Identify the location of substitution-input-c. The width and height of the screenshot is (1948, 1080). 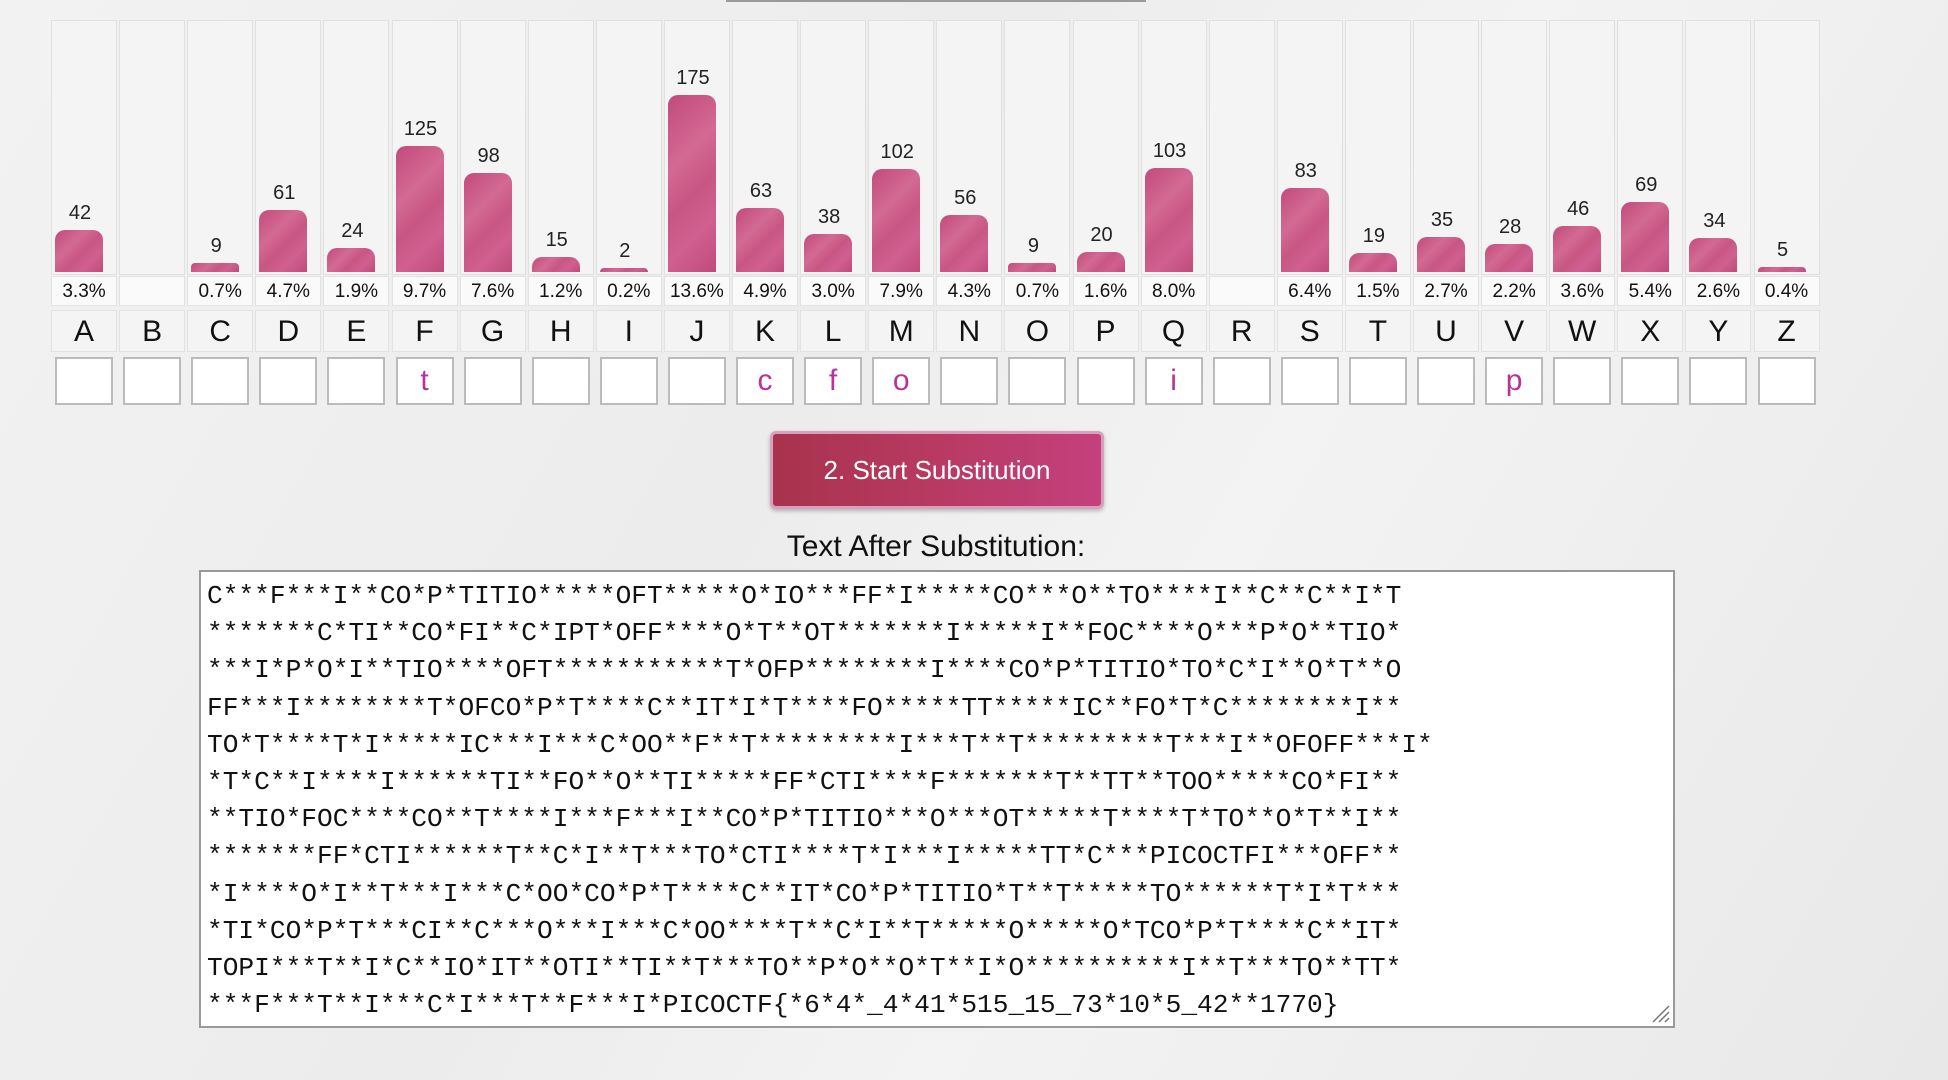
(220, 381).